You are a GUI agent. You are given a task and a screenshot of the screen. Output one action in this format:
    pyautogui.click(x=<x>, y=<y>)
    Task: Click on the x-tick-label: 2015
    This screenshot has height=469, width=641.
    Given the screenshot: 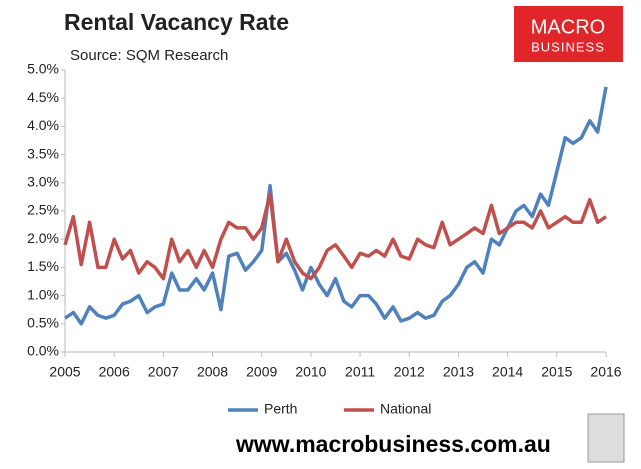 What is the action you would take?
    pyautogui.click(x=556, y=372)
    